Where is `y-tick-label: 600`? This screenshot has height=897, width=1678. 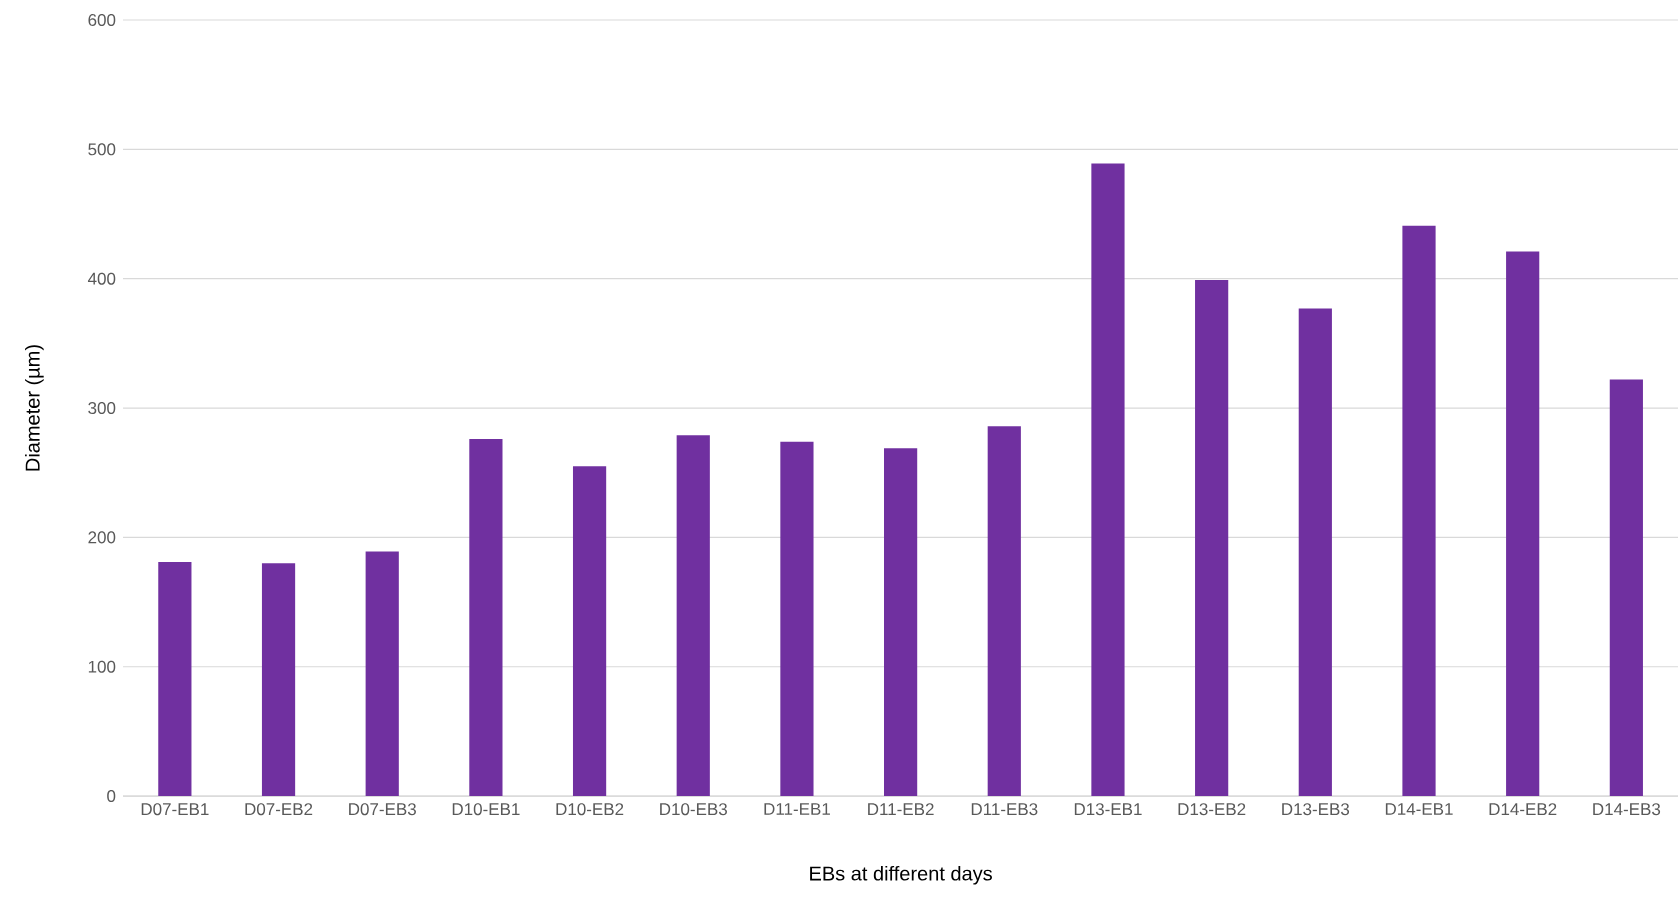 y-tick-label: 600 is located at coordinates (102, 19).